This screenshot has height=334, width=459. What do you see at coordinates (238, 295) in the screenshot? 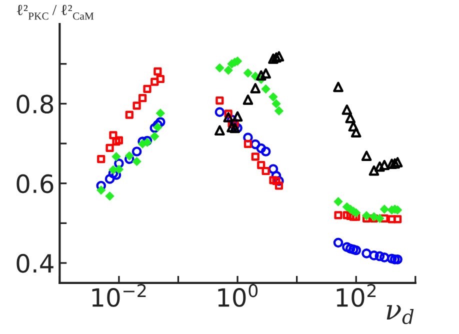
I see `x-tick-label: 10$^{0}$` at bounding box center [238, 295].